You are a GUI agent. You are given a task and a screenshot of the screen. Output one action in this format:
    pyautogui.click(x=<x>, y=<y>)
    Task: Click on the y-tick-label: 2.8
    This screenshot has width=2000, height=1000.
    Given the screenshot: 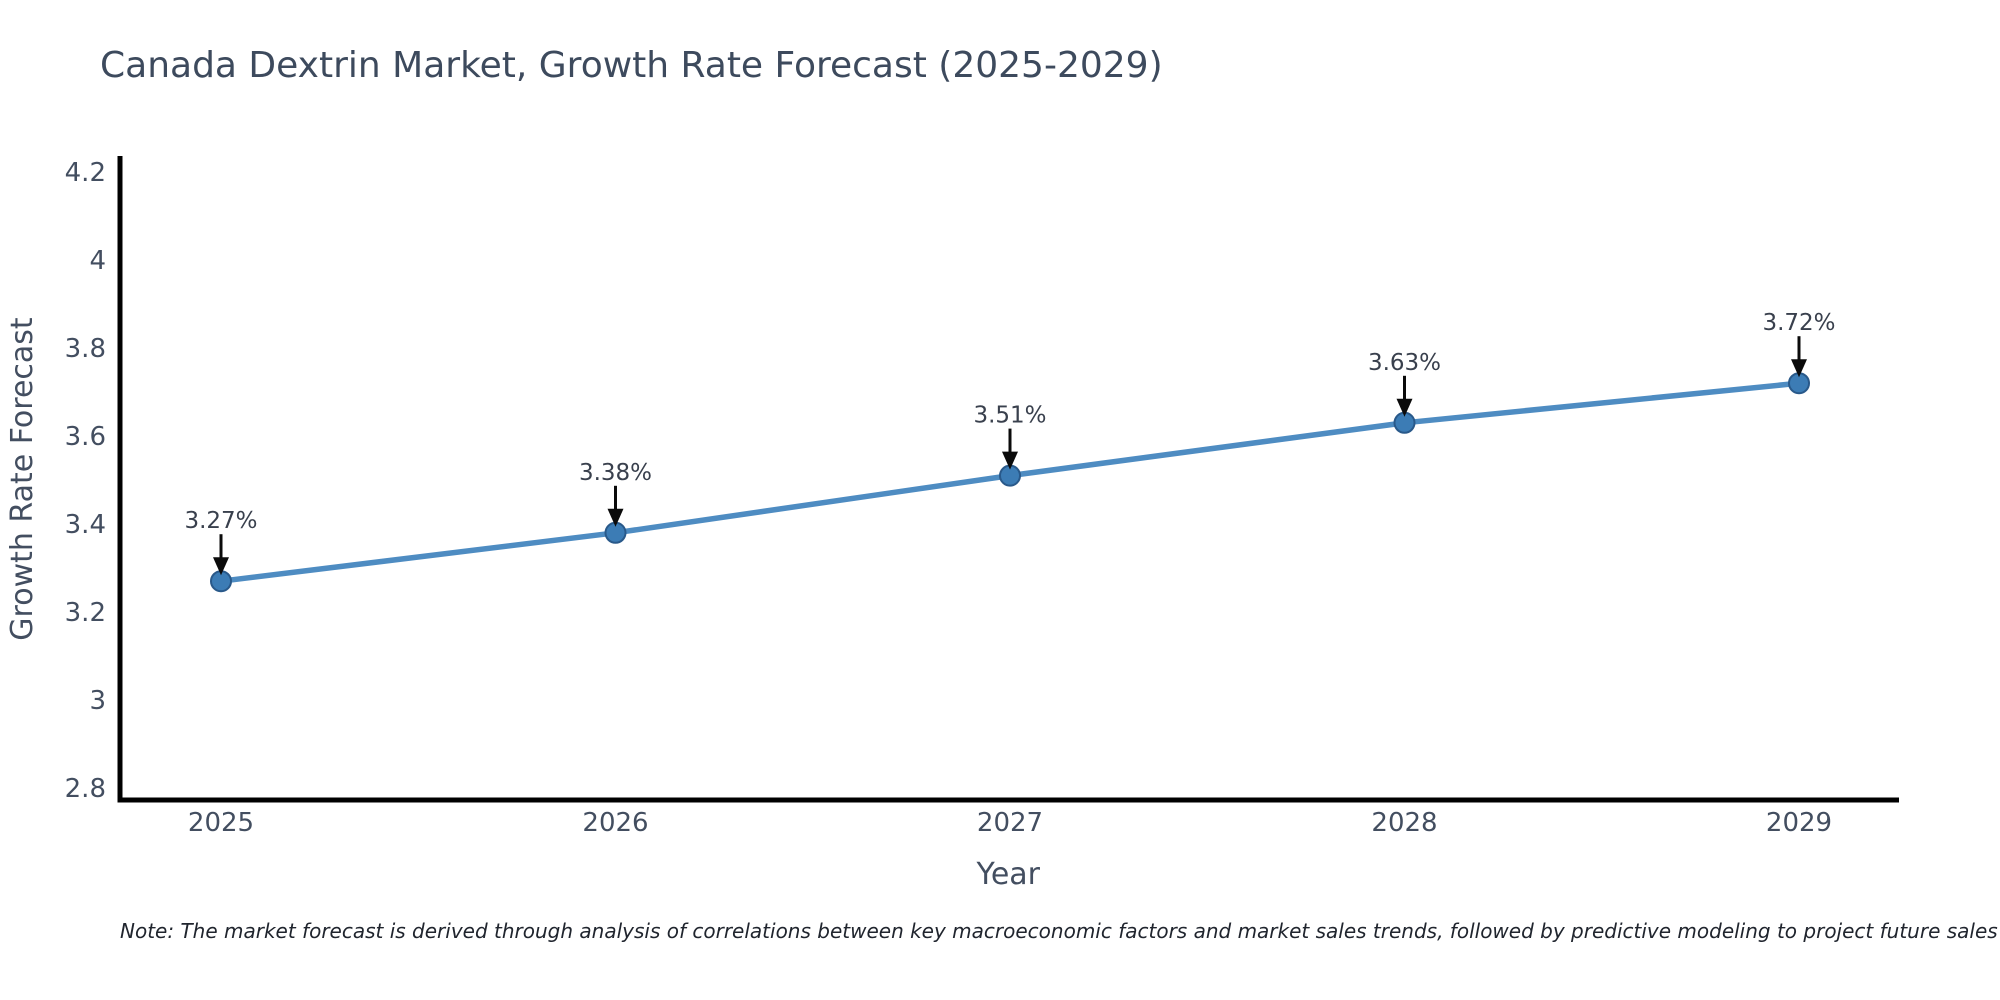 What is the action you would take?
    pyautogui.click(x=85, y=789)
    